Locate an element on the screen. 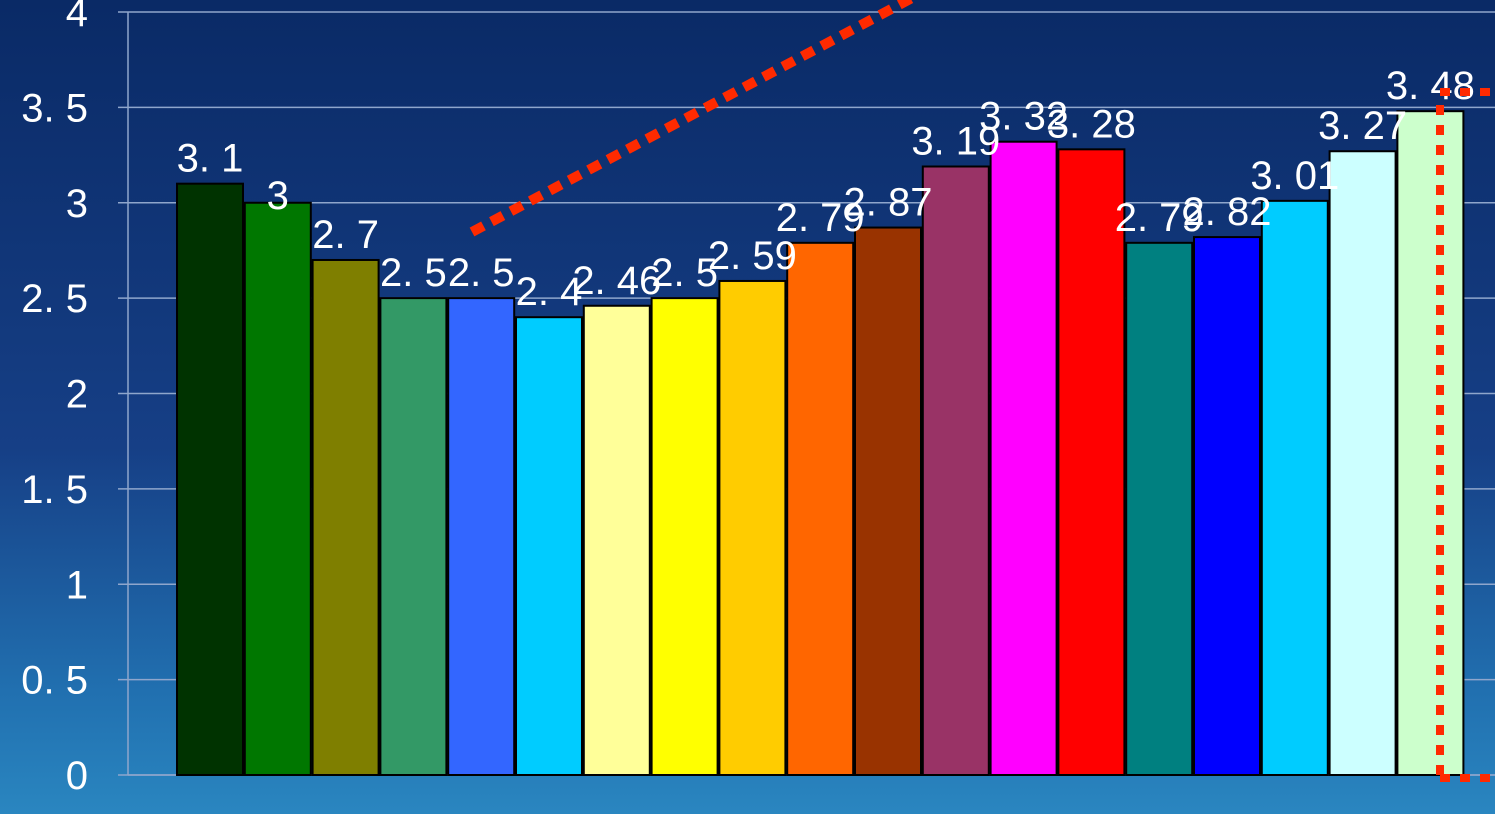  data-label: 3. 19 is located at coordinates (955, 142).